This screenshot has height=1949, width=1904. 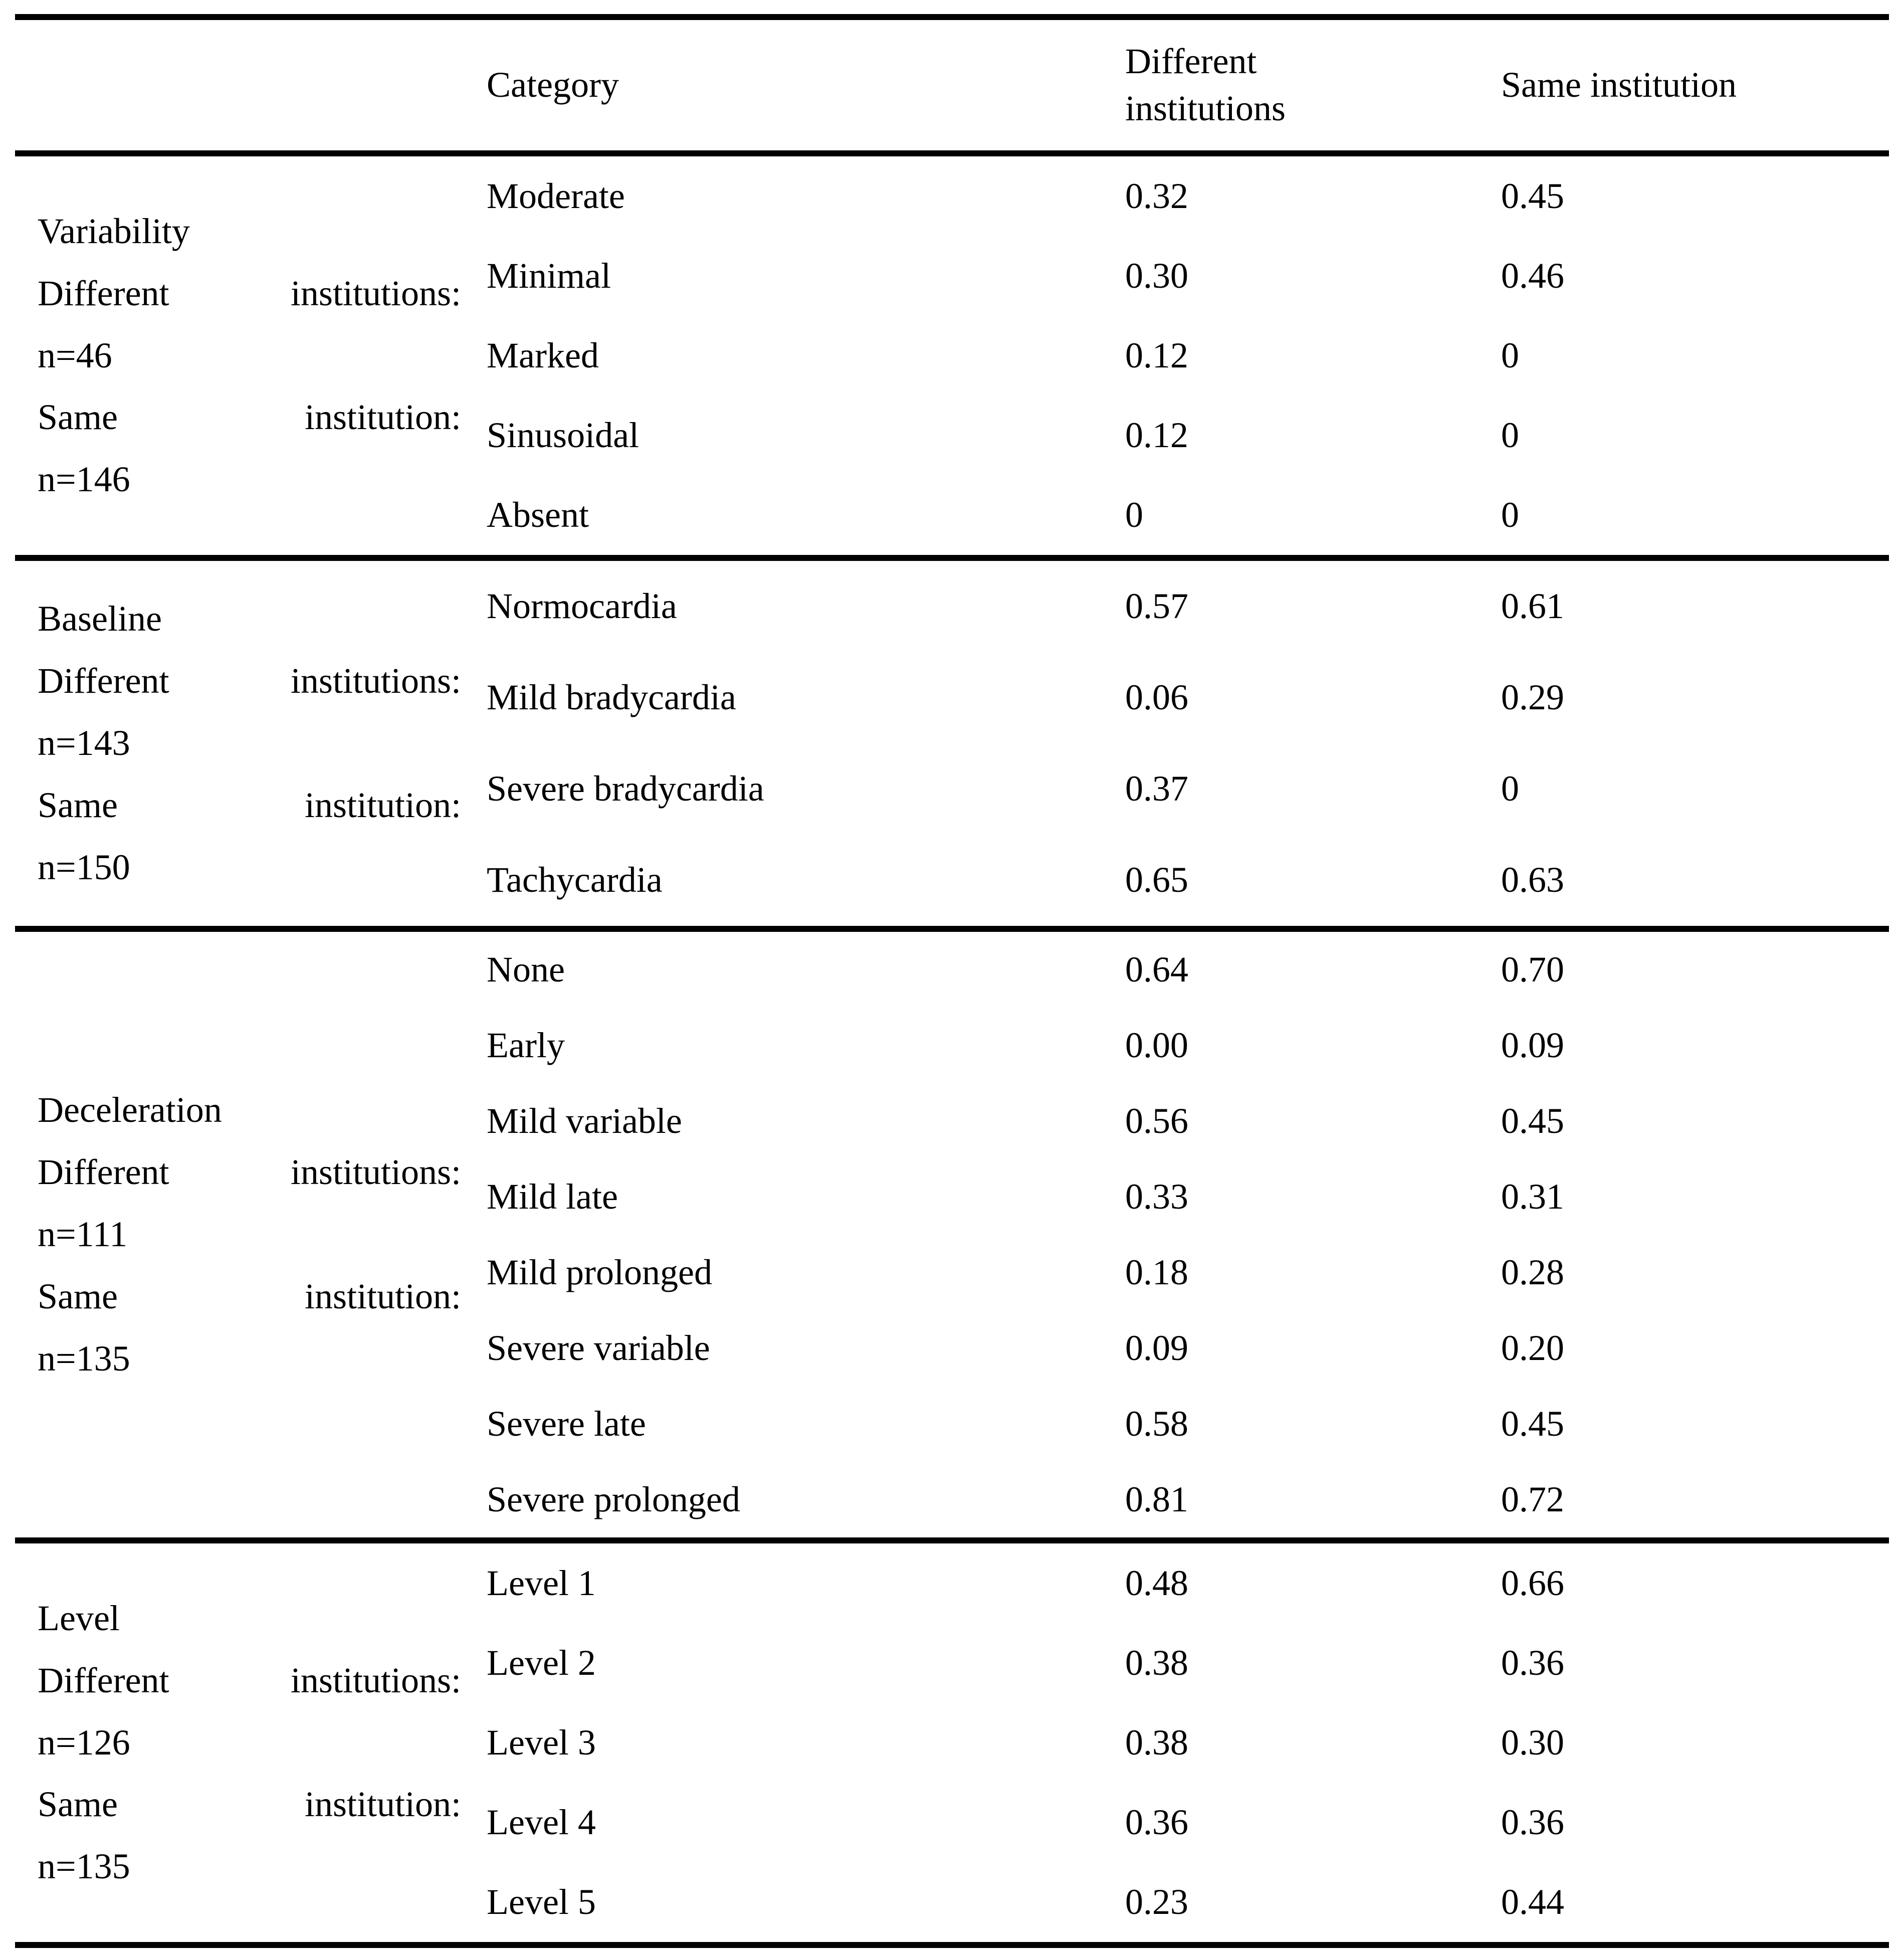 What do you see at coordinates (1156, 697) in the screenshot?
I see `different-value-cell: 0.06` at bounding box center [1156, 697].